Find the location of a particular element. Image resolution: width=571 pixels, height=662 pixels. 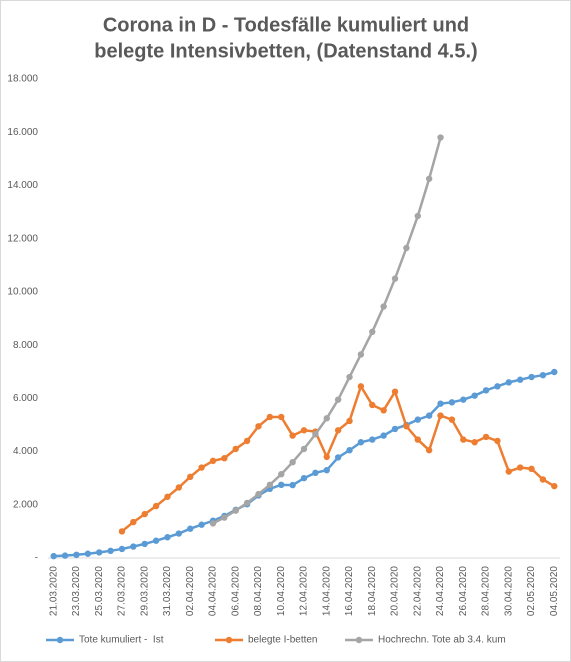

y-tick-label: 18.000 is located at coordinates (22, 79).